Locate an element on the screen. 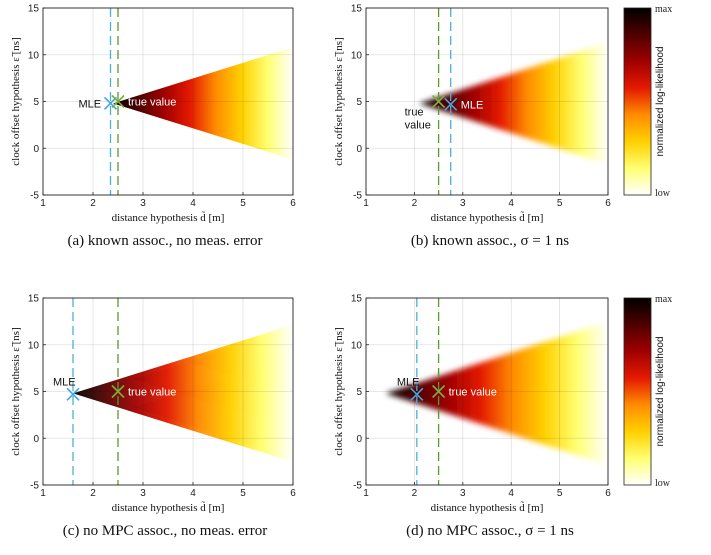  panel-caption: (b) known assoc., σ = 1 ns is located at coordinates (490, 241).